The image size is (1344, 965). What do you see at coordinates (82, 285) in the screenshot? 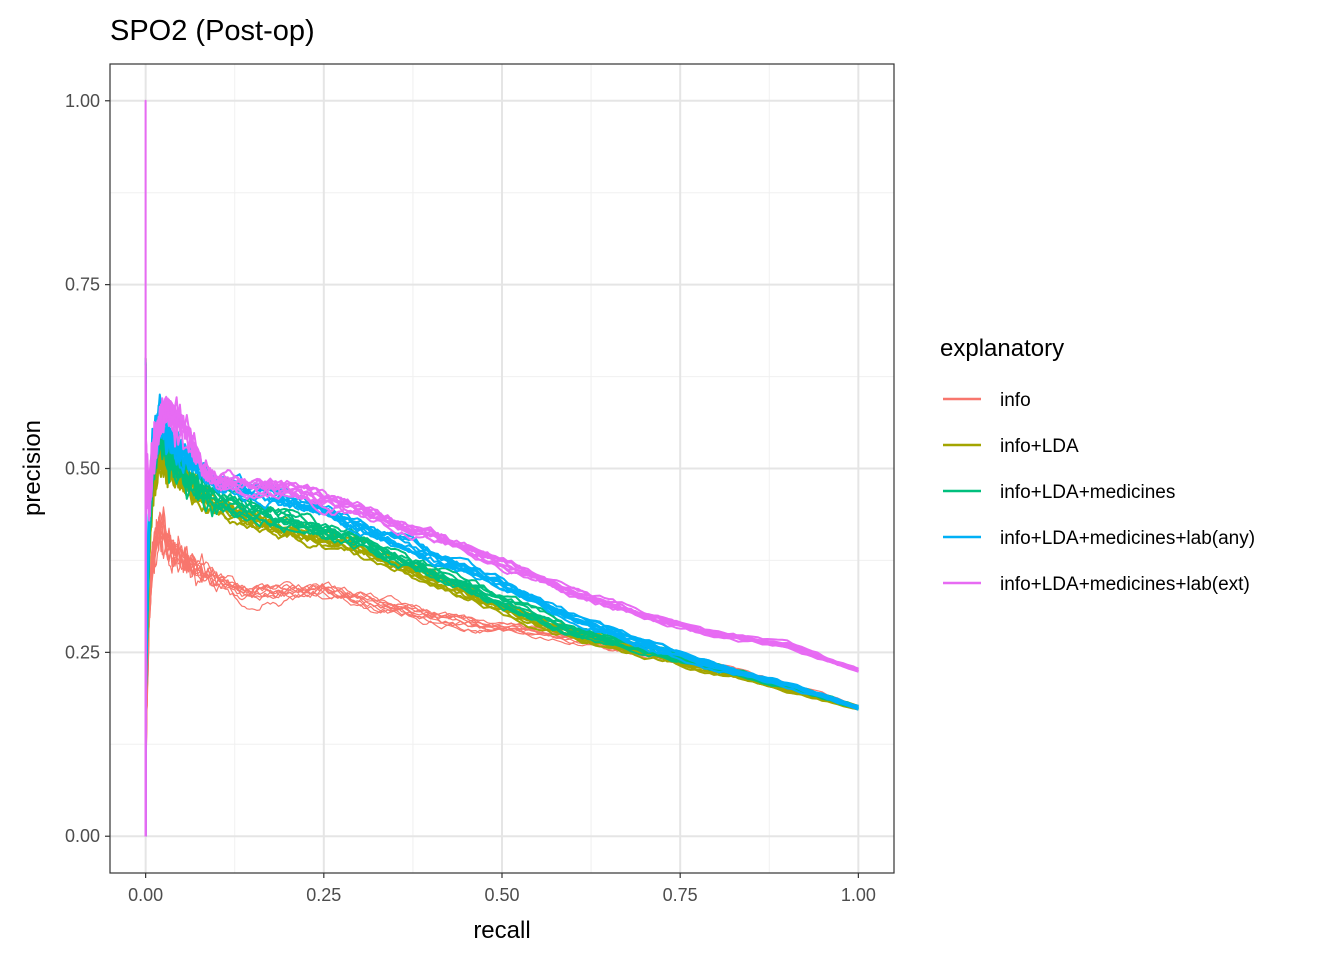
I see `y-tick-label: 0.75` at bounding box center [82, 285].